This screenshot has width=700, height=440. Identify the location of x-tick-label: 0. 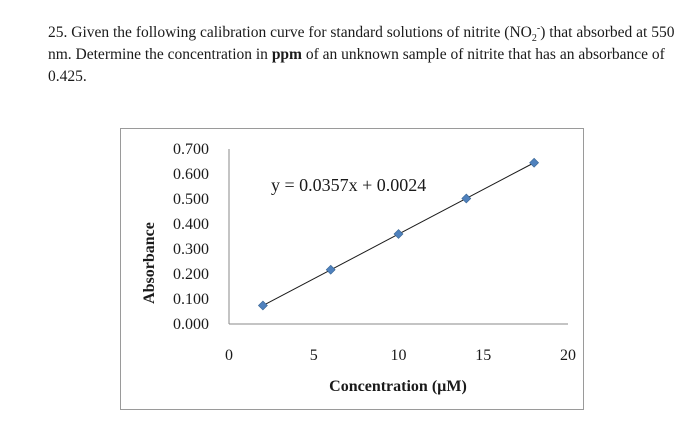
(229, 355).